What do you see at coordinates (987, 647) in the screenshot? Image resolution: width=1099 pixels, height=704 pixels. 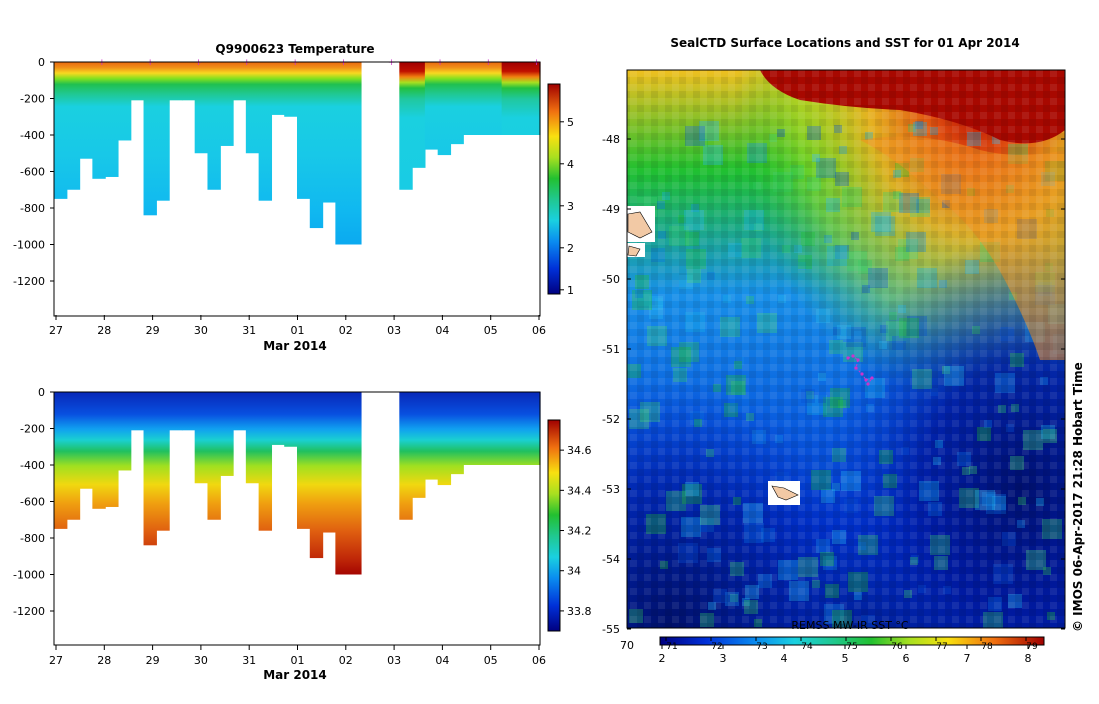 I see `sst-fahrenheit-tick-label: 78` at bounding box center [987, 647].